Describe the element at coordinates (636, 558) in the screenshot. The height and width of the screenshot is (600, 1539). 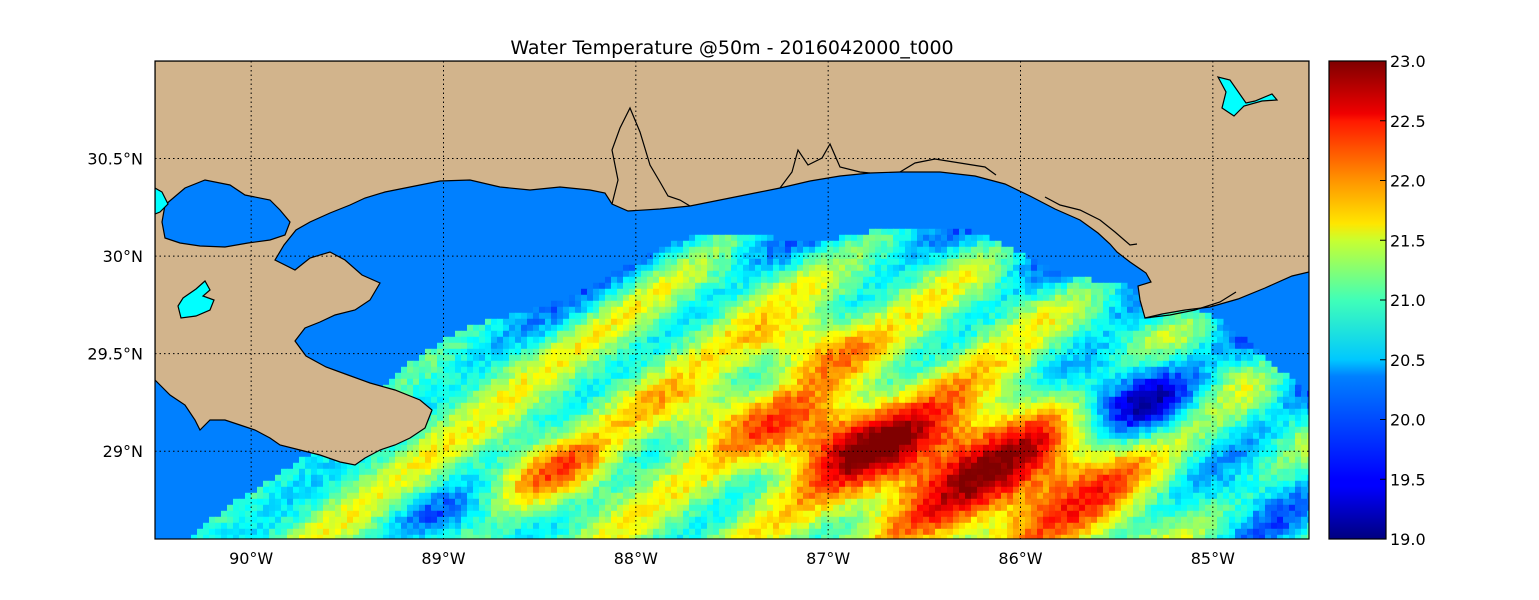
I see `lon-tick-label: 88°W` at that location.